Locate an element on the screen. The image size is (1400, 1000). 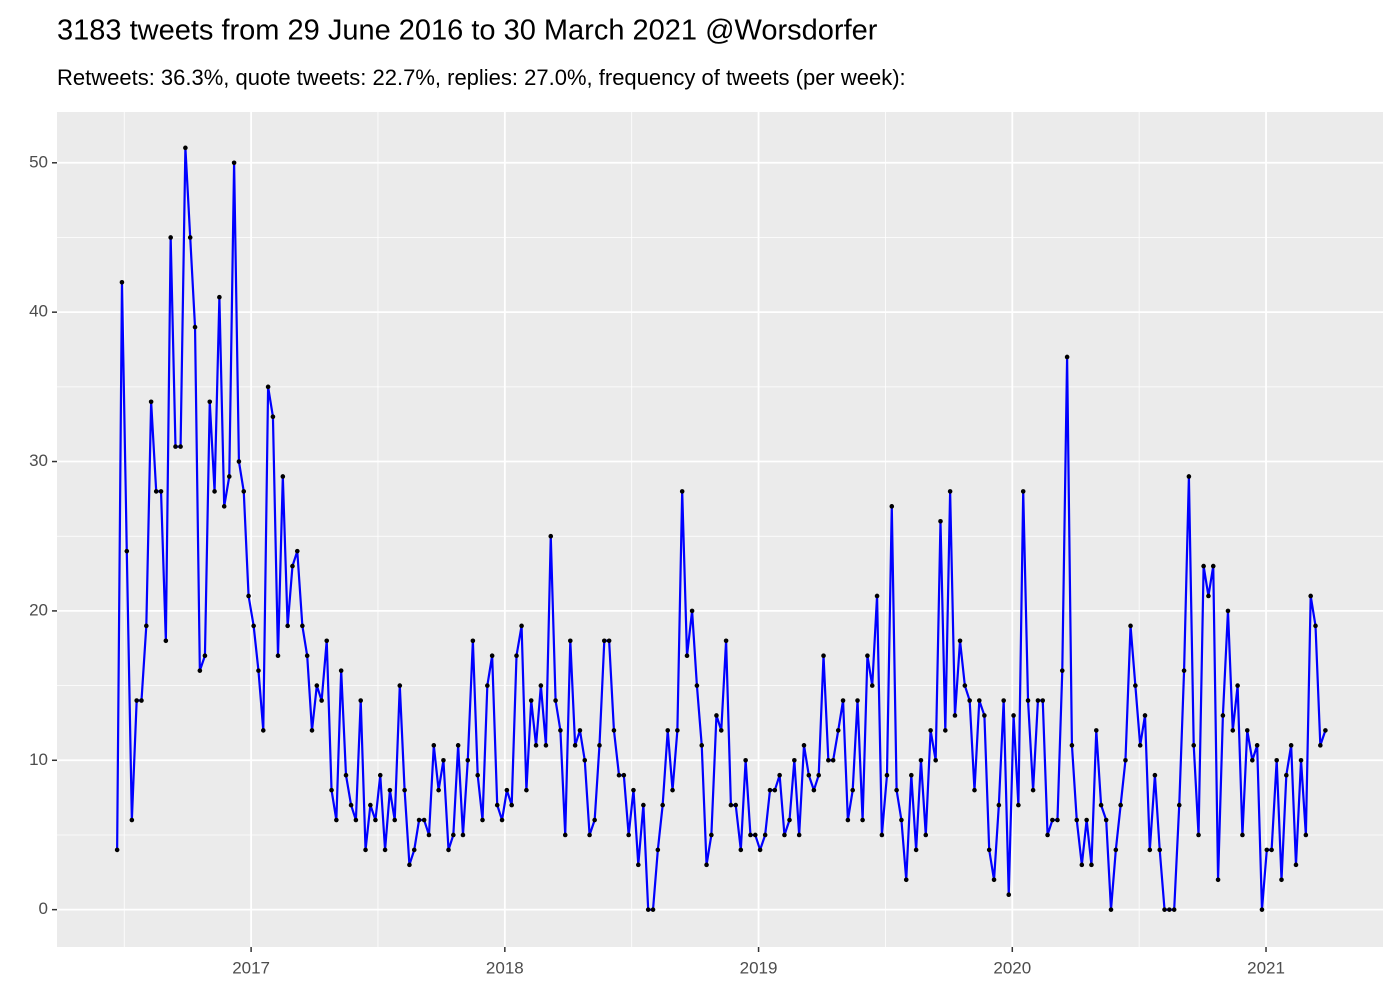
y-tick-label: 20 is located at coordinates (38, 609).